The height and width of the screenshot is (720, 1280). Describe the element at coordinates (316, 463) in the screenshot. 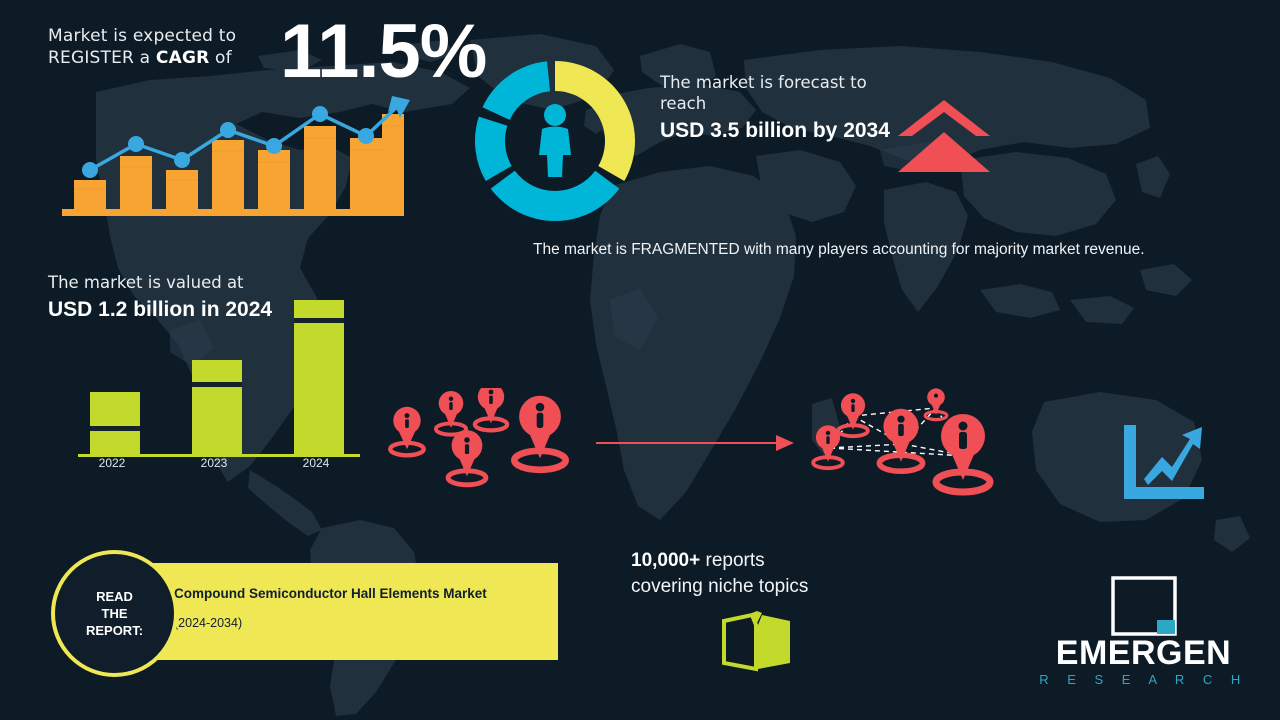

I see `green-bar-label-2024: 2024` at that location.